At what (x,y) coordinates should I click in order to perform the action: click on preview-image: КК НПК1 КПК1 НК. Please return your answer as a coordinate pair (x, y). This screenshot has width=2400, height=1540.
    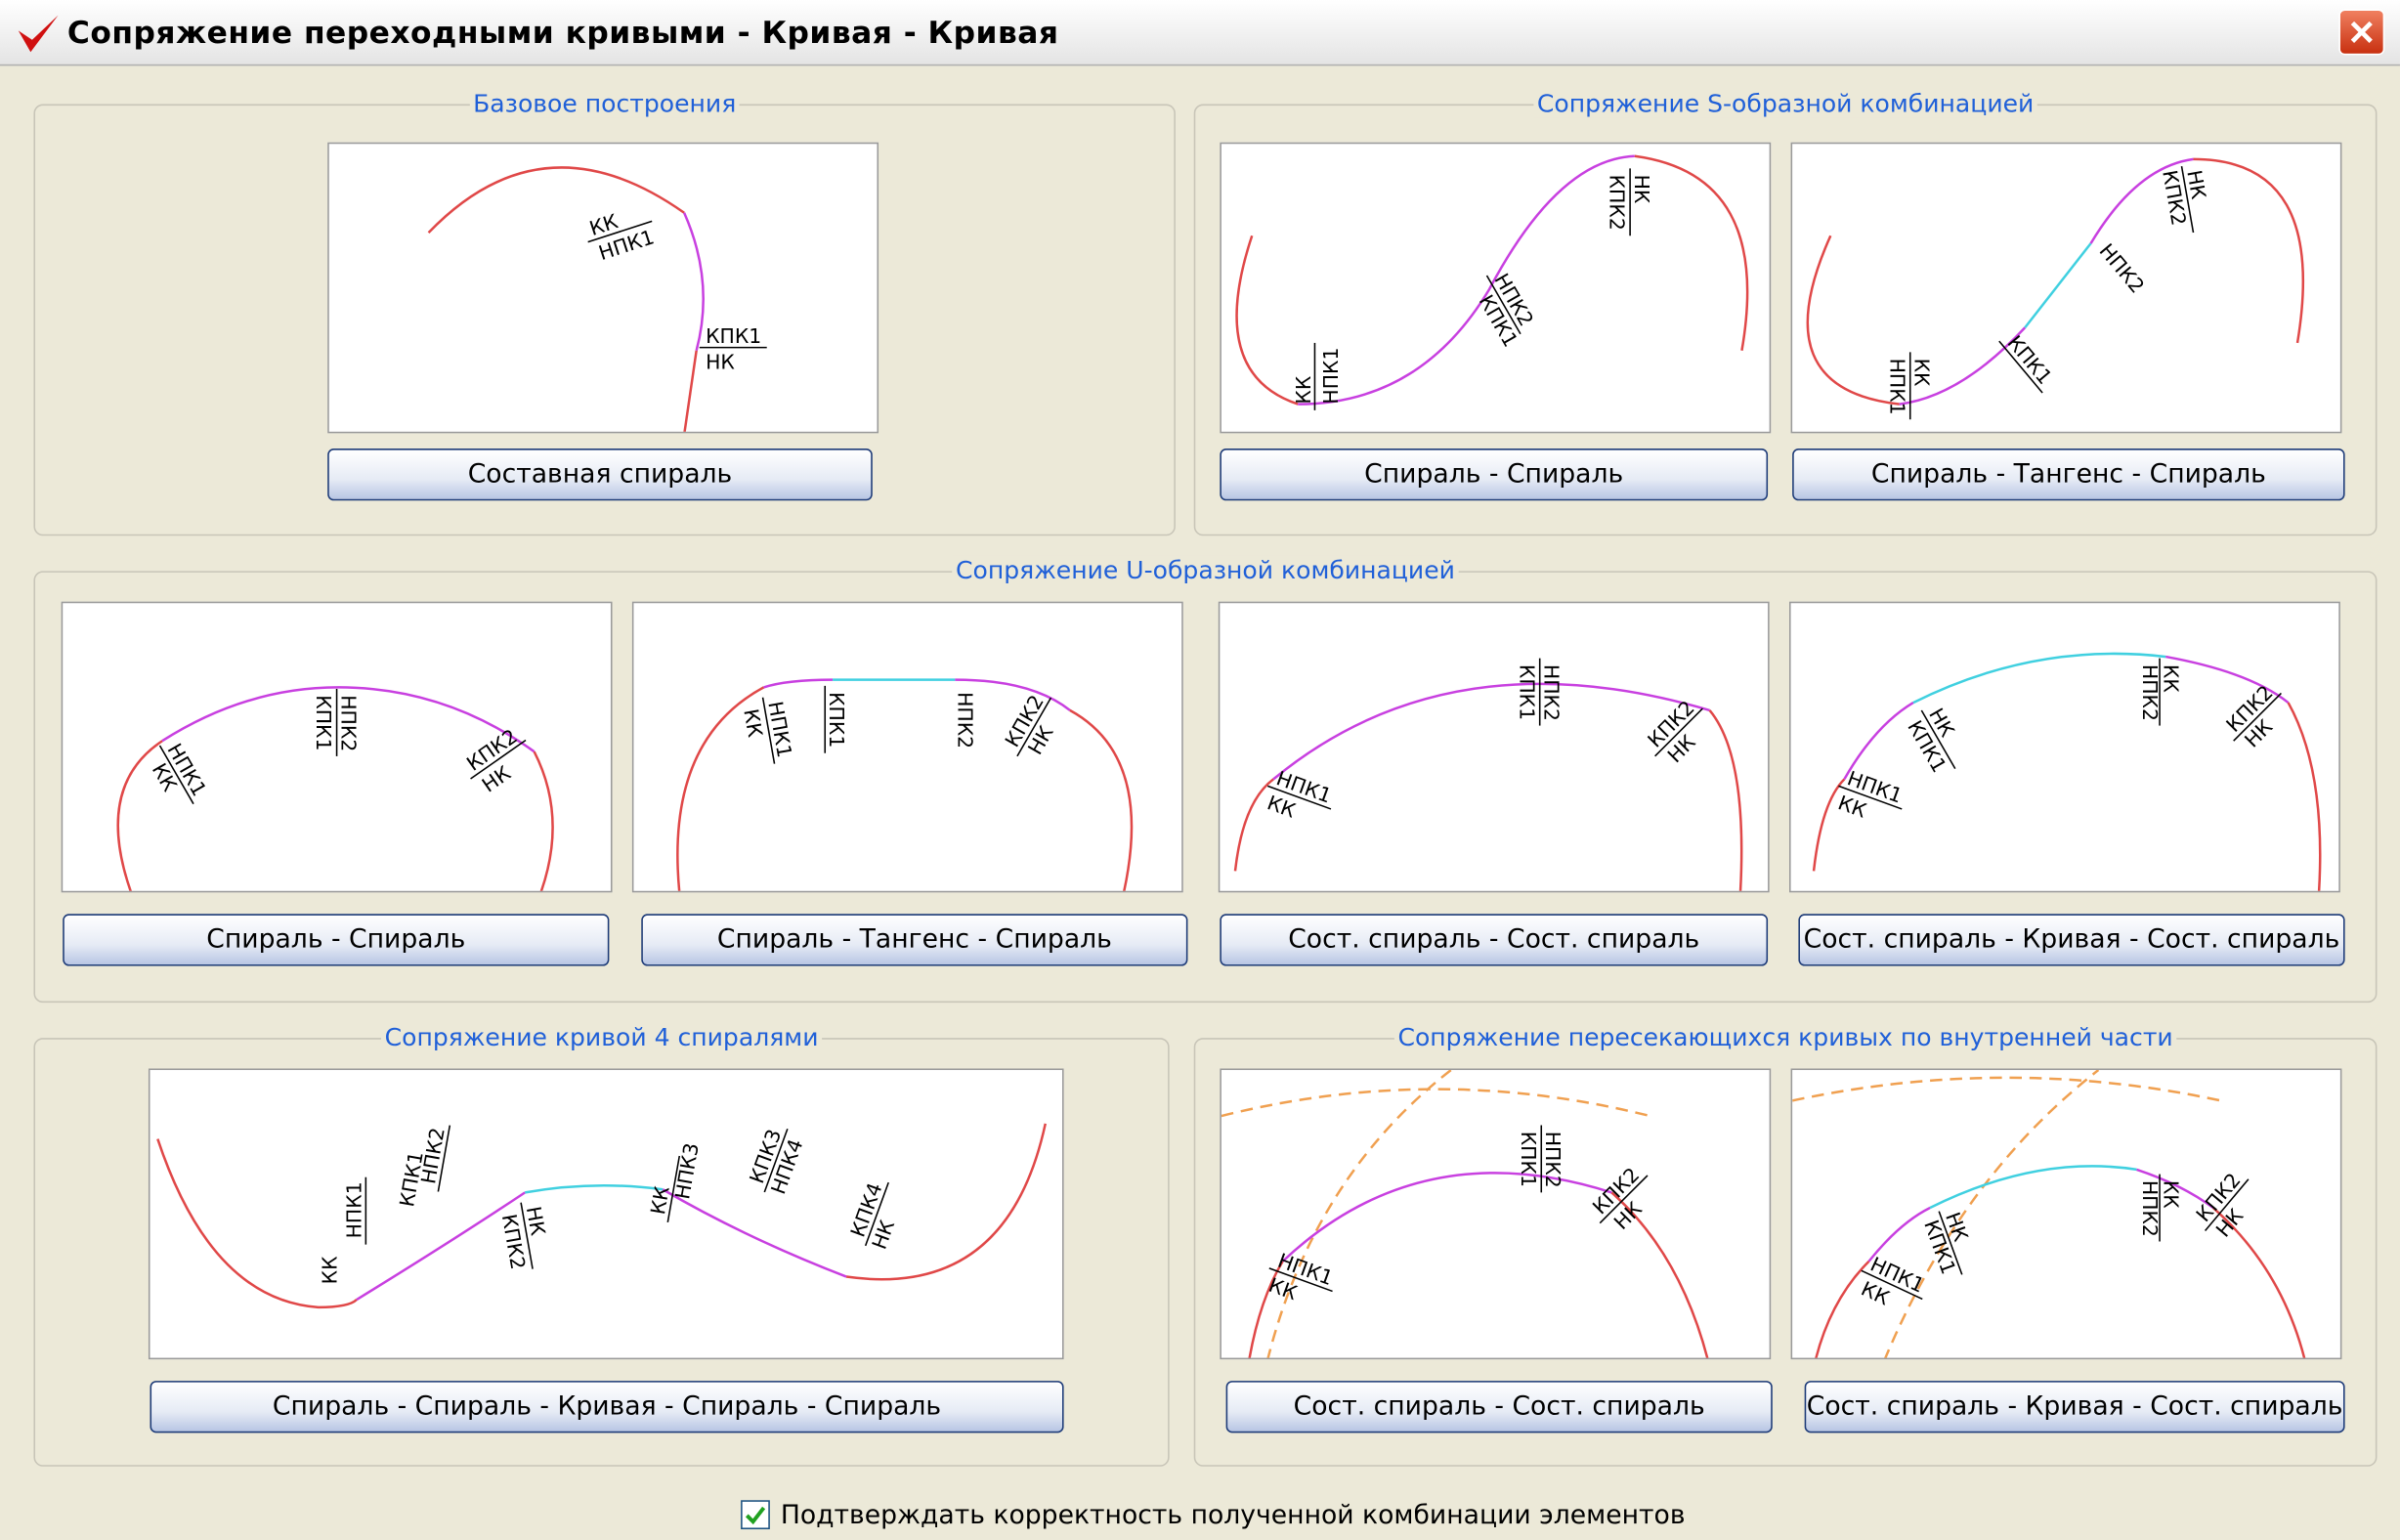
    Looking at the image, I should click on (603, 288).